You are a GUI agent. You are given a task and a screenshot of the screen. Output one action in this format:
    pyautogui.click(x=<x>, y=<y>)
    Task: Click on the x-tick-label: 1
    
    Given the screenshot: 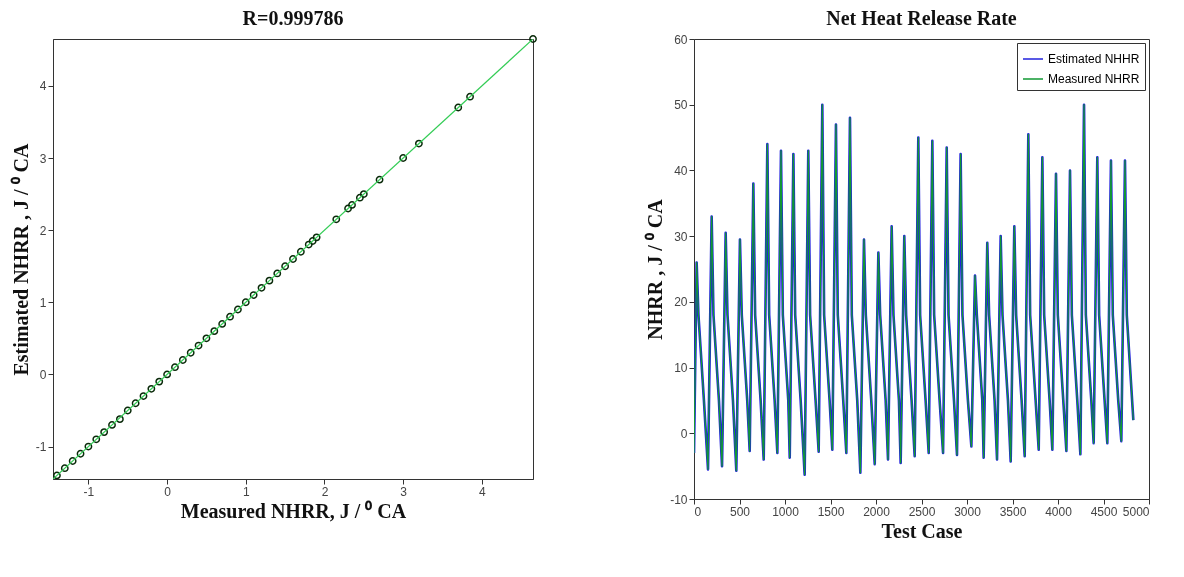 What is the action you would take?
    pyautogui.click(x=246, y=491)
    